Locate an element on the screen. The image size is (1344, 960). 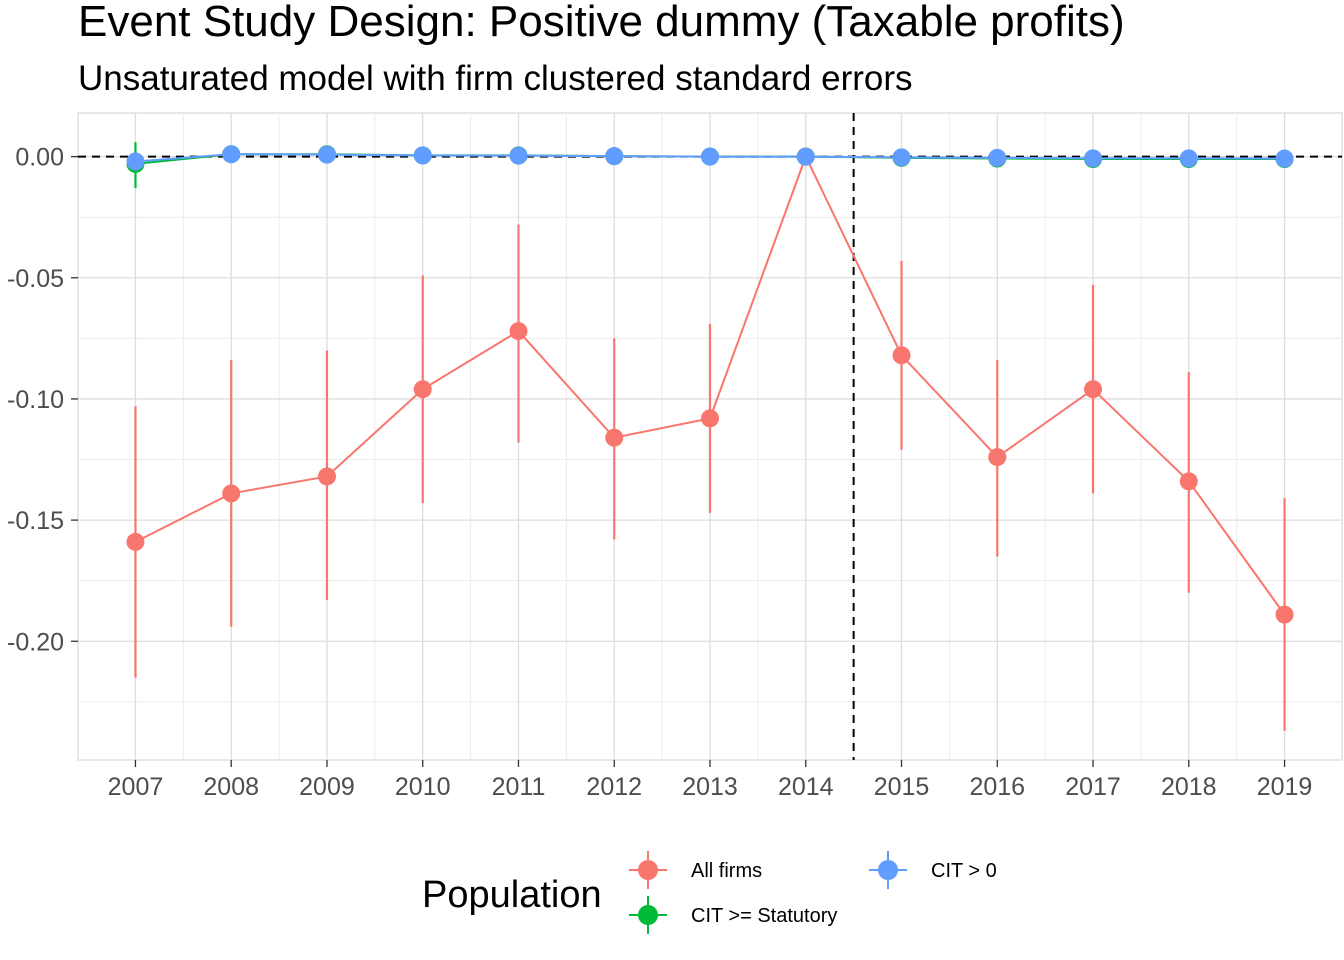
x-tick-label: 2007 is located at coordinates (136, 787).